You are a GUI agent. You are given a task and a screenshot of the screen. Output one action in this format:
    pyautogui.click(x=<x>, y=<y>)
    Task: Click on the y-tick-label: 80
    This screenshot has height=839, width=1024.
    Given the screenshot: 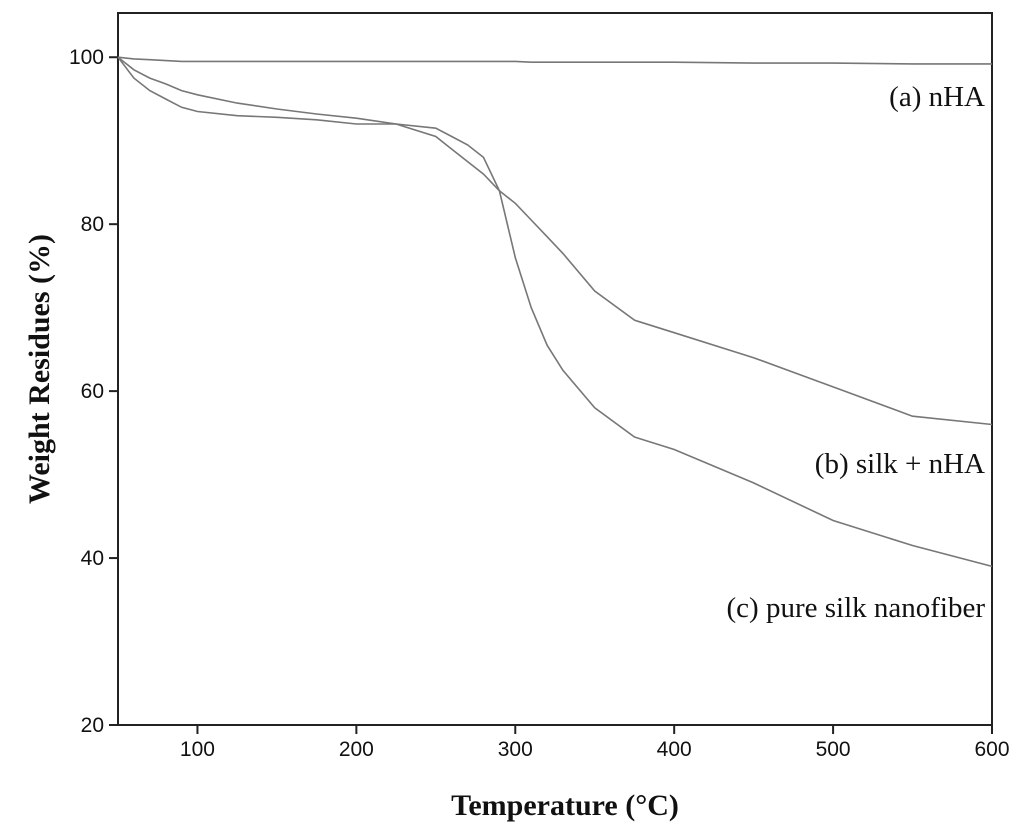 What is the action you would take?
    pyautogui.click(x=92, y=224)
    